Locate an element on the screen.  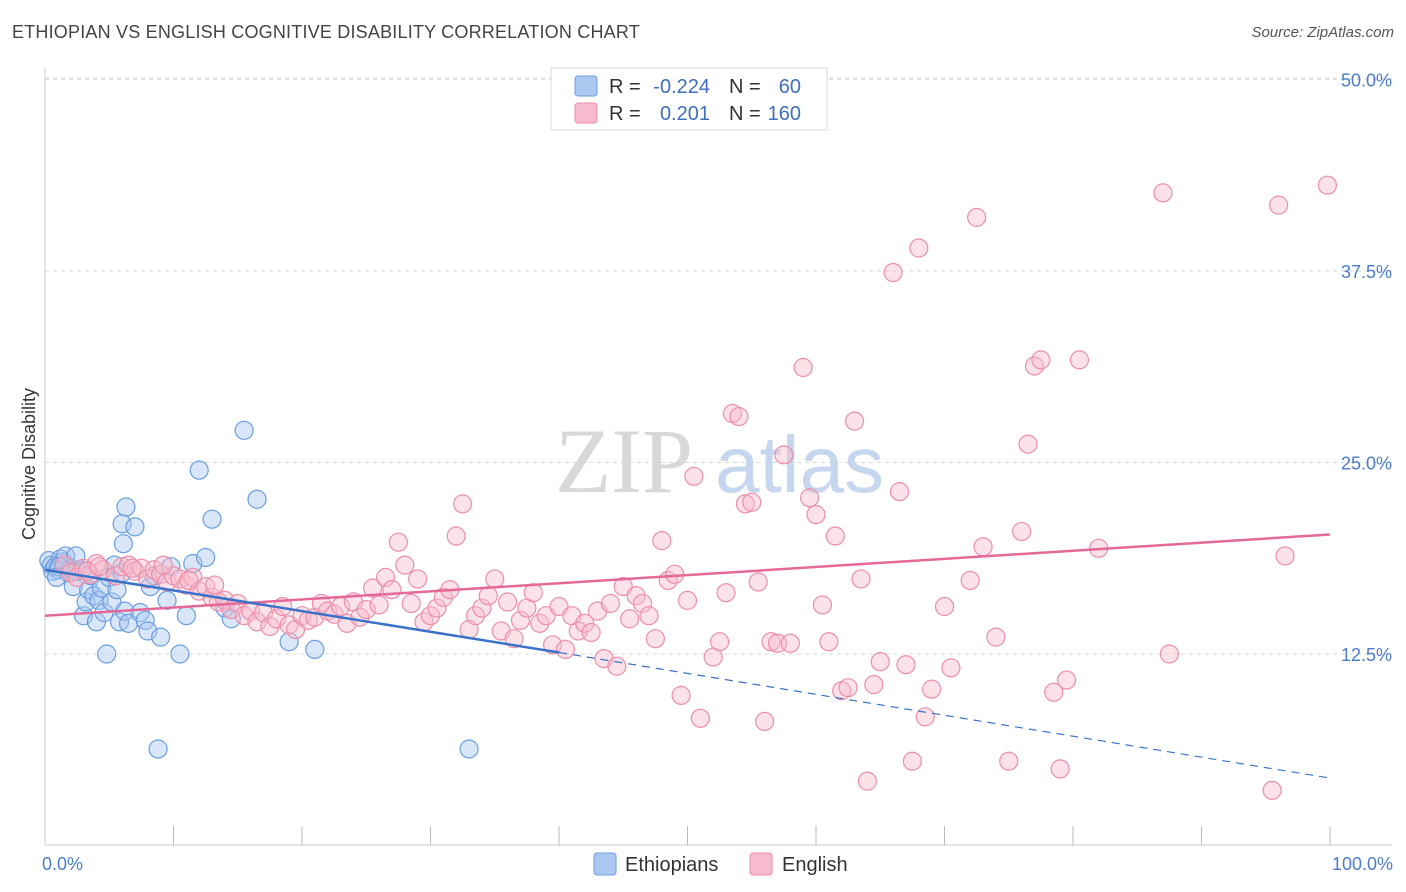
legend-r-value: -0.224 is located at coordinates (681, 87).